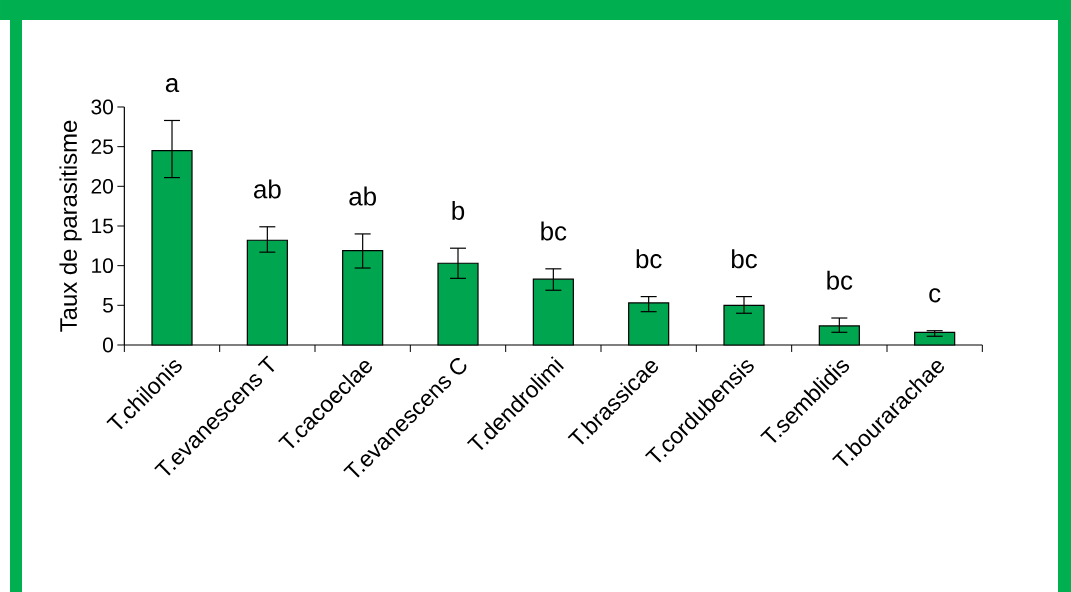 Image resolution: width=1071 pixels, height=592 pixels. Describe the element at coordinates (102, 266) in the screenshot. I see `y-tick-label: 10` at that location.